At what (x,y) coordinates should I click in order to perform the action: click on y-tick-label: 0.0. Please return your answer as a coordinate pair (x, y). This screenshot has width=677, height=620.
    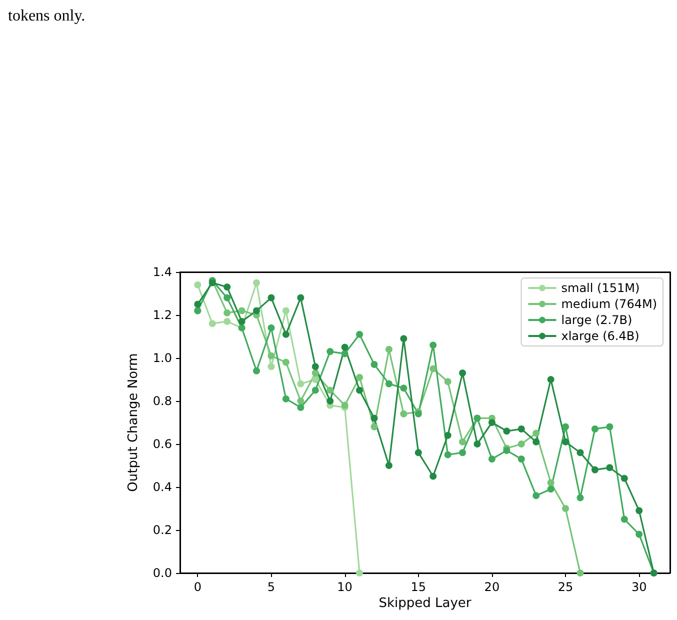
    Looking at the image, I should click on (162, 573).